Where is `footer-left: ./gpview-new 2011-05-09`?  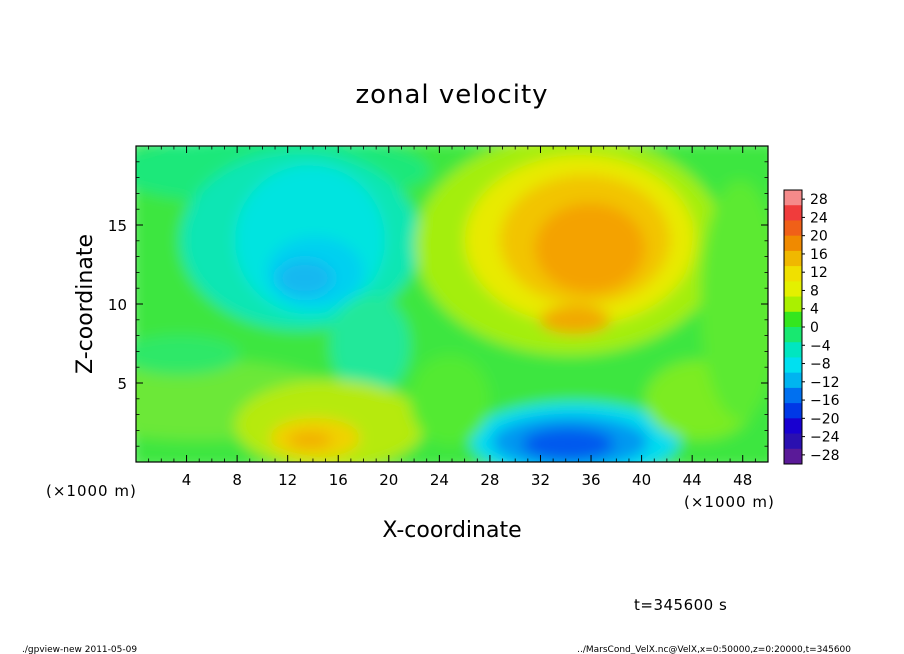 footer-left: ./gpview-new 2011-05-09 is located at coordinates (79, 649).